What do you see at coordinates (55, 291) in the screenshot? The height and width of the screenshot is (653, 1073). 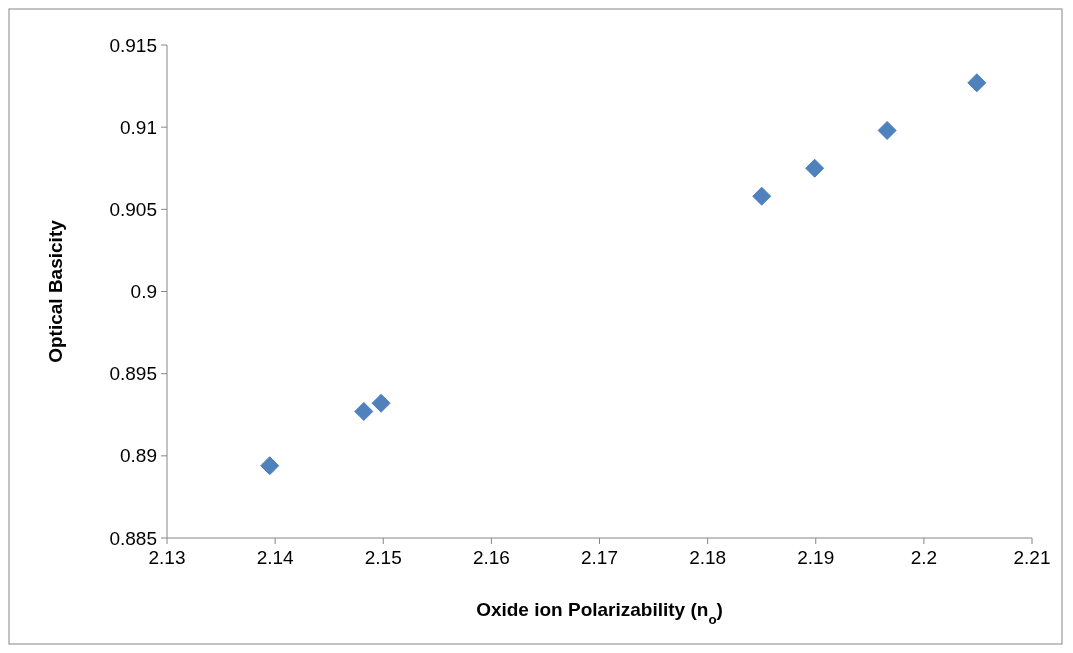 I see `y-axis-title: Optical Basicity` at bounding box center [55, 291].